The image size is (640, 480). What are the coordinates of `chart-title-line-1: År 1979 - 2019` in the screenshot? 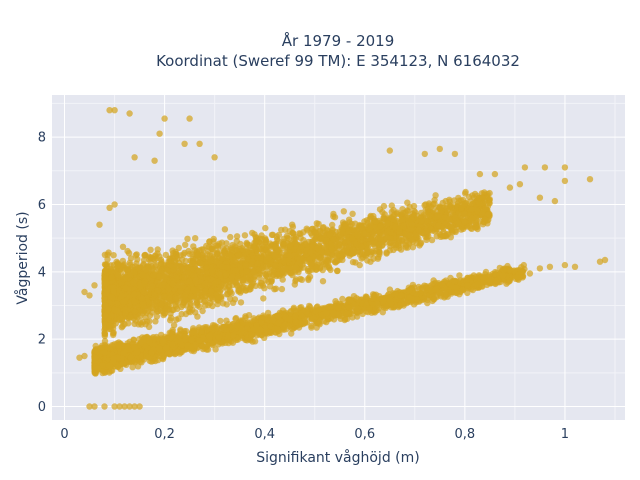 It's located at (338, 40).